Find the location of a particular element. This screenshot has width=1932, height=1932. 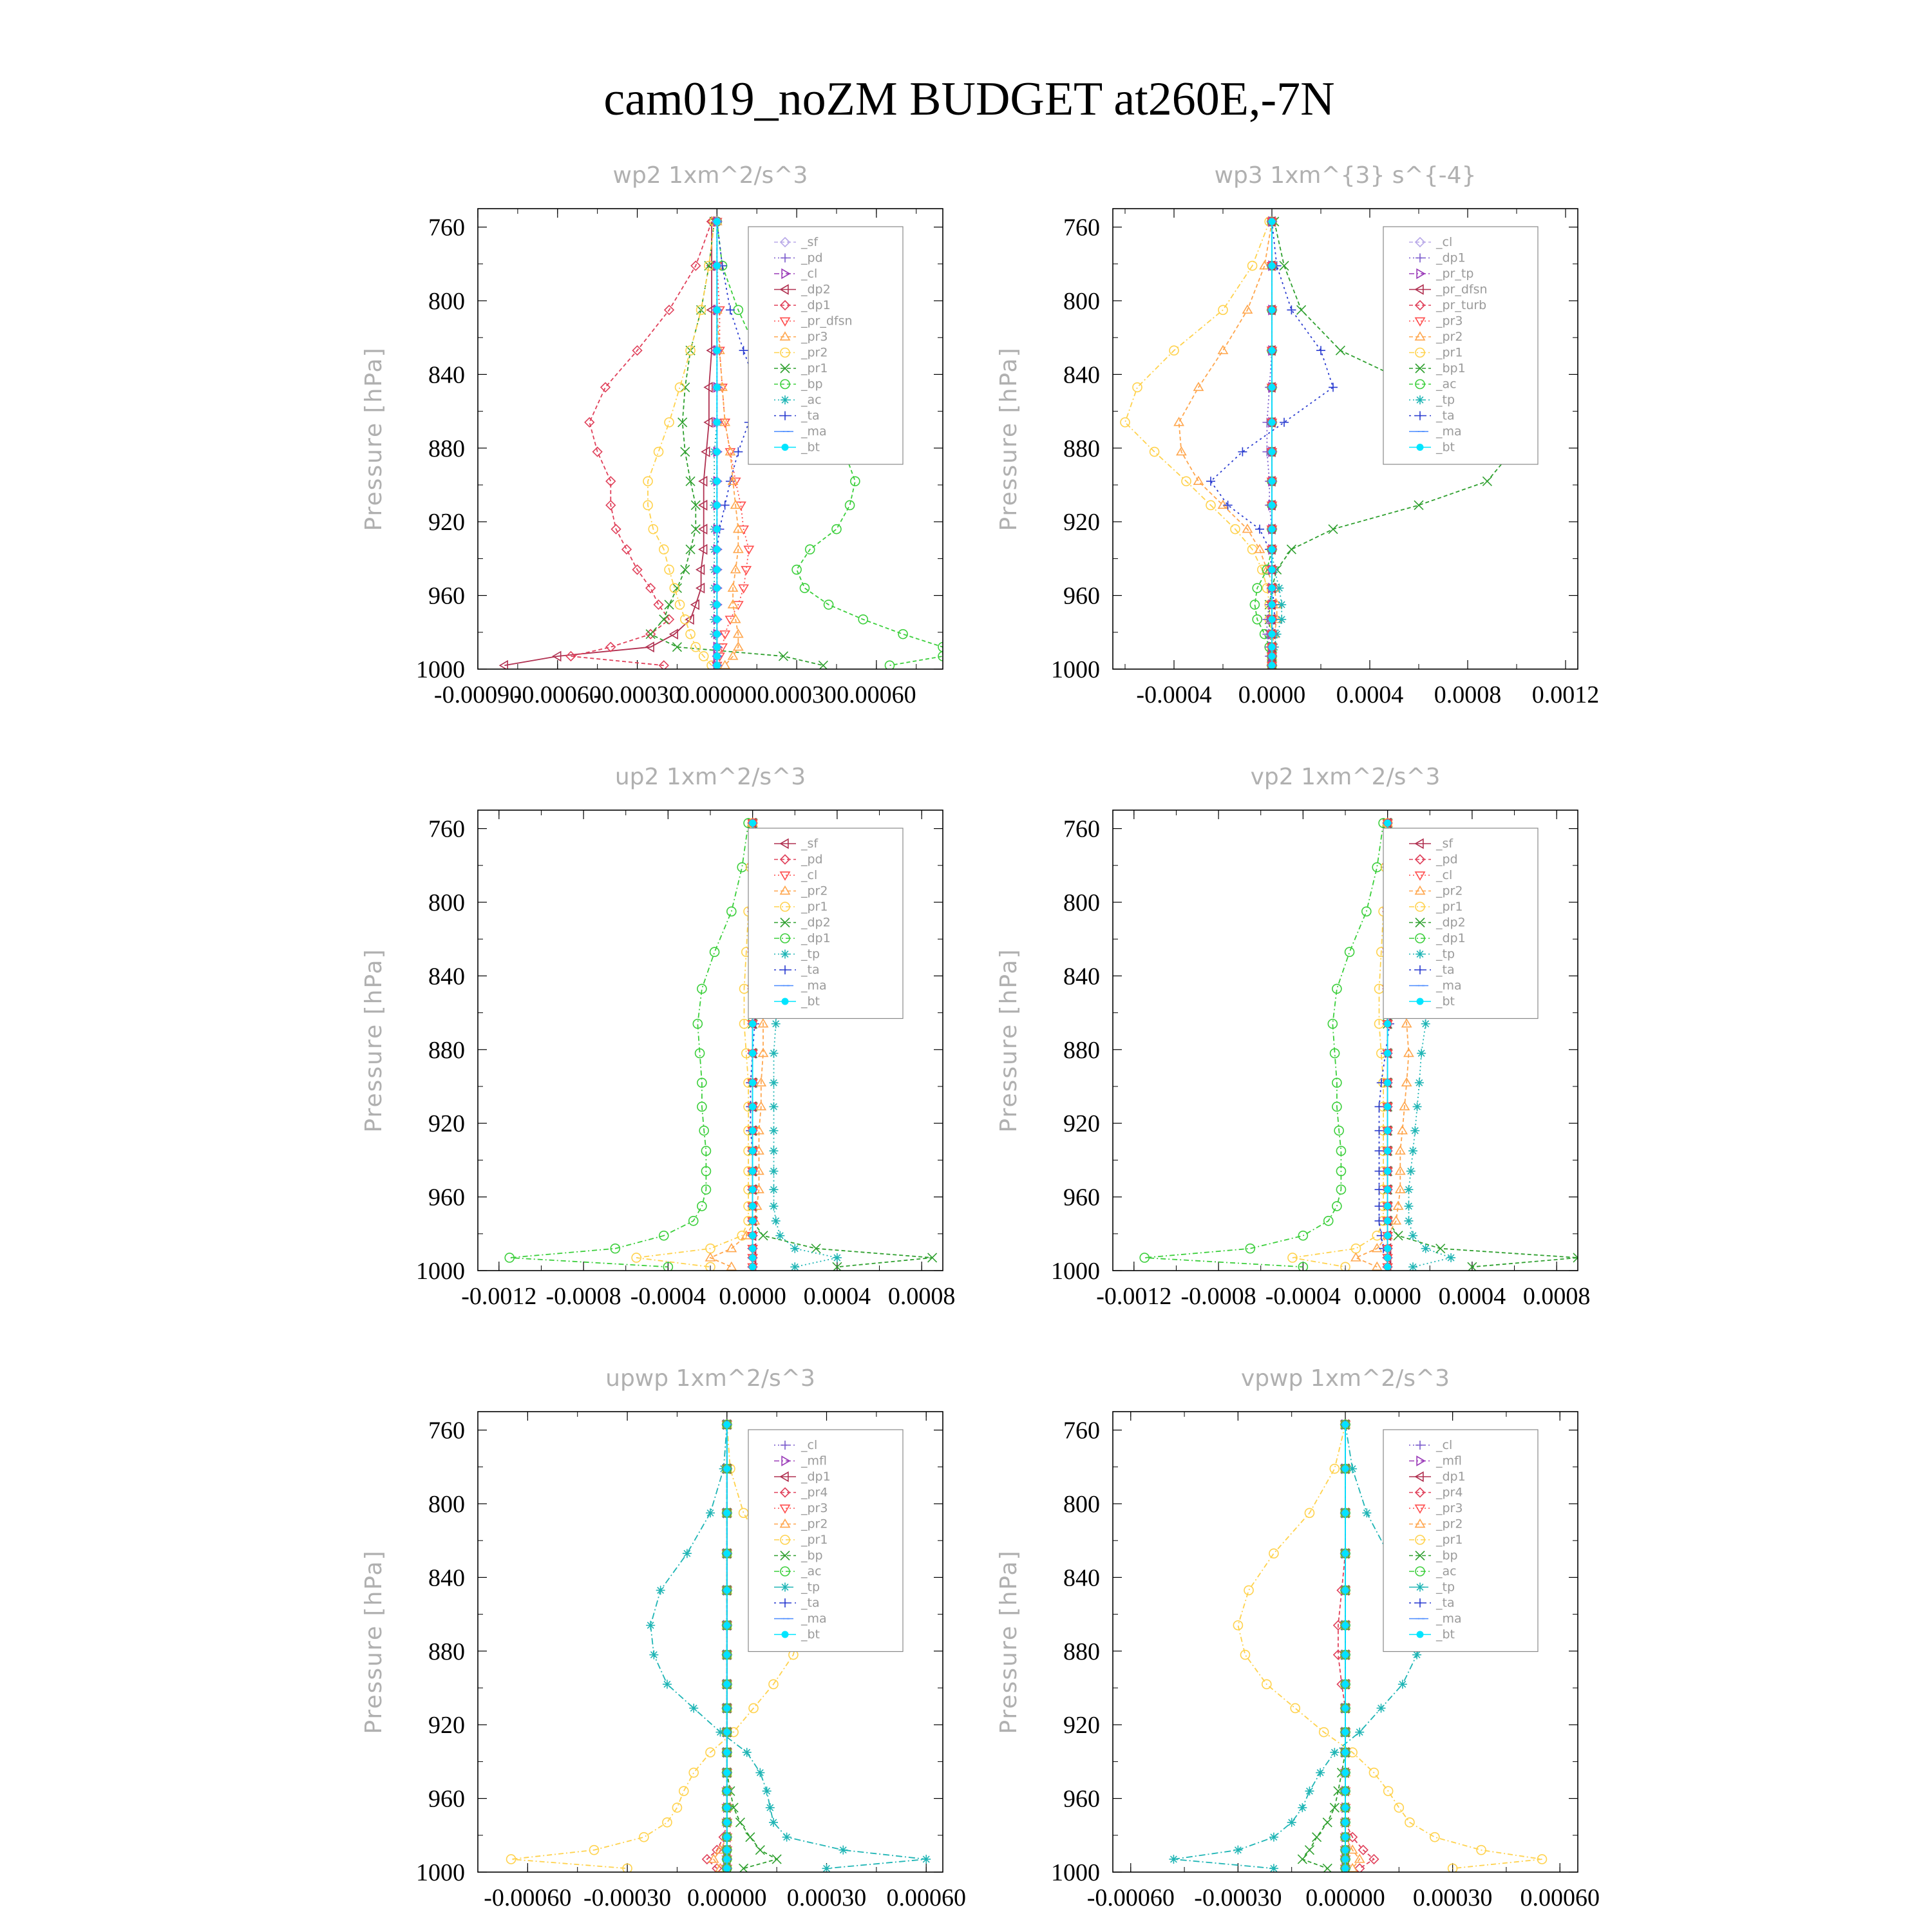

panel-wp2-series-dp1-point is located at coordinates (597, 451).